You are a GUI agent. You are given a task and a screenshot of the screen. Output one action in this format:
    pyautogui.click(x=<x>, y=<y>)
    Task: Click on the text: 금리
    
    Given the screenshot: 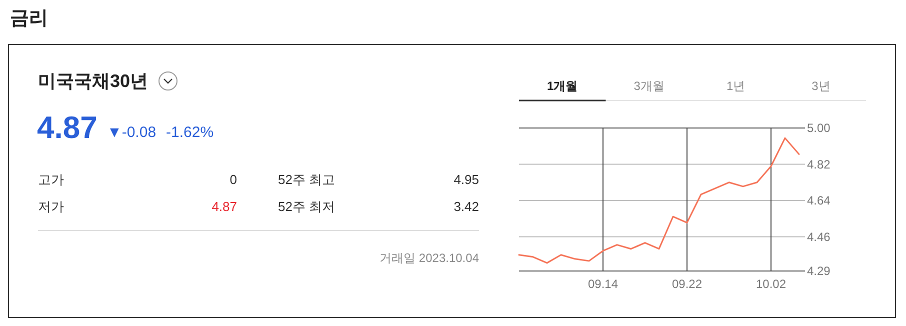 What is the action you would take?
    pyautogui.click(x=29, y=18)
    